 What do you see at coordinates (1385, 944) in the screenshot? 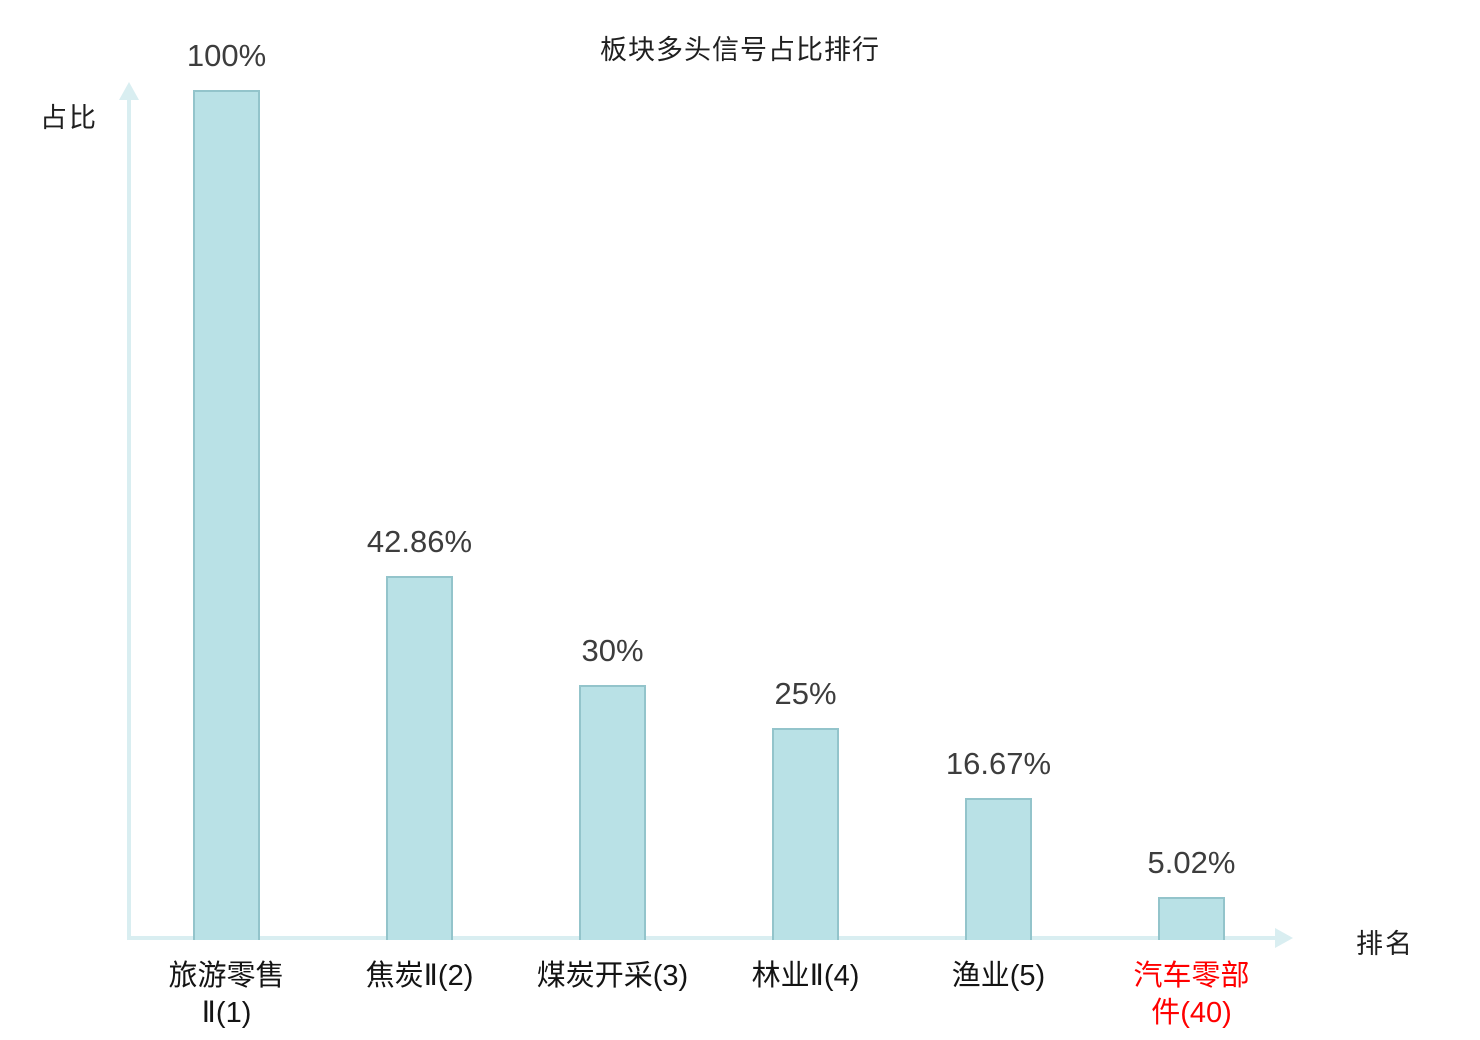
I see `x-axis-label: 排名` at bounding box center [1385, 944].